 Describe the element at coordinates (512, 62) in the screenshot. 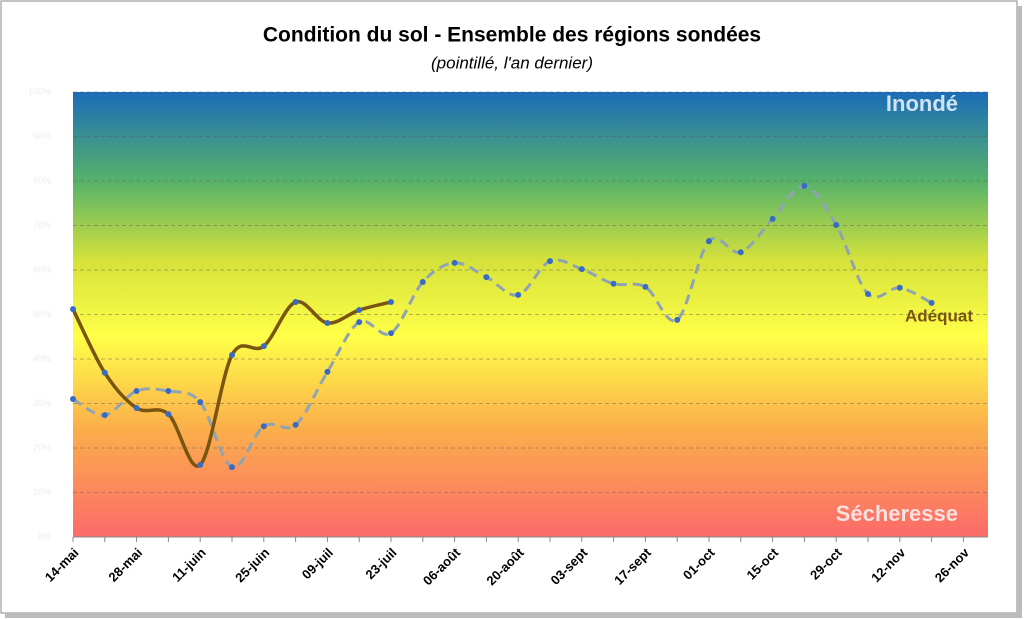

I see `chart-subtitle: (pointillé, l'an dernier)` at that location.